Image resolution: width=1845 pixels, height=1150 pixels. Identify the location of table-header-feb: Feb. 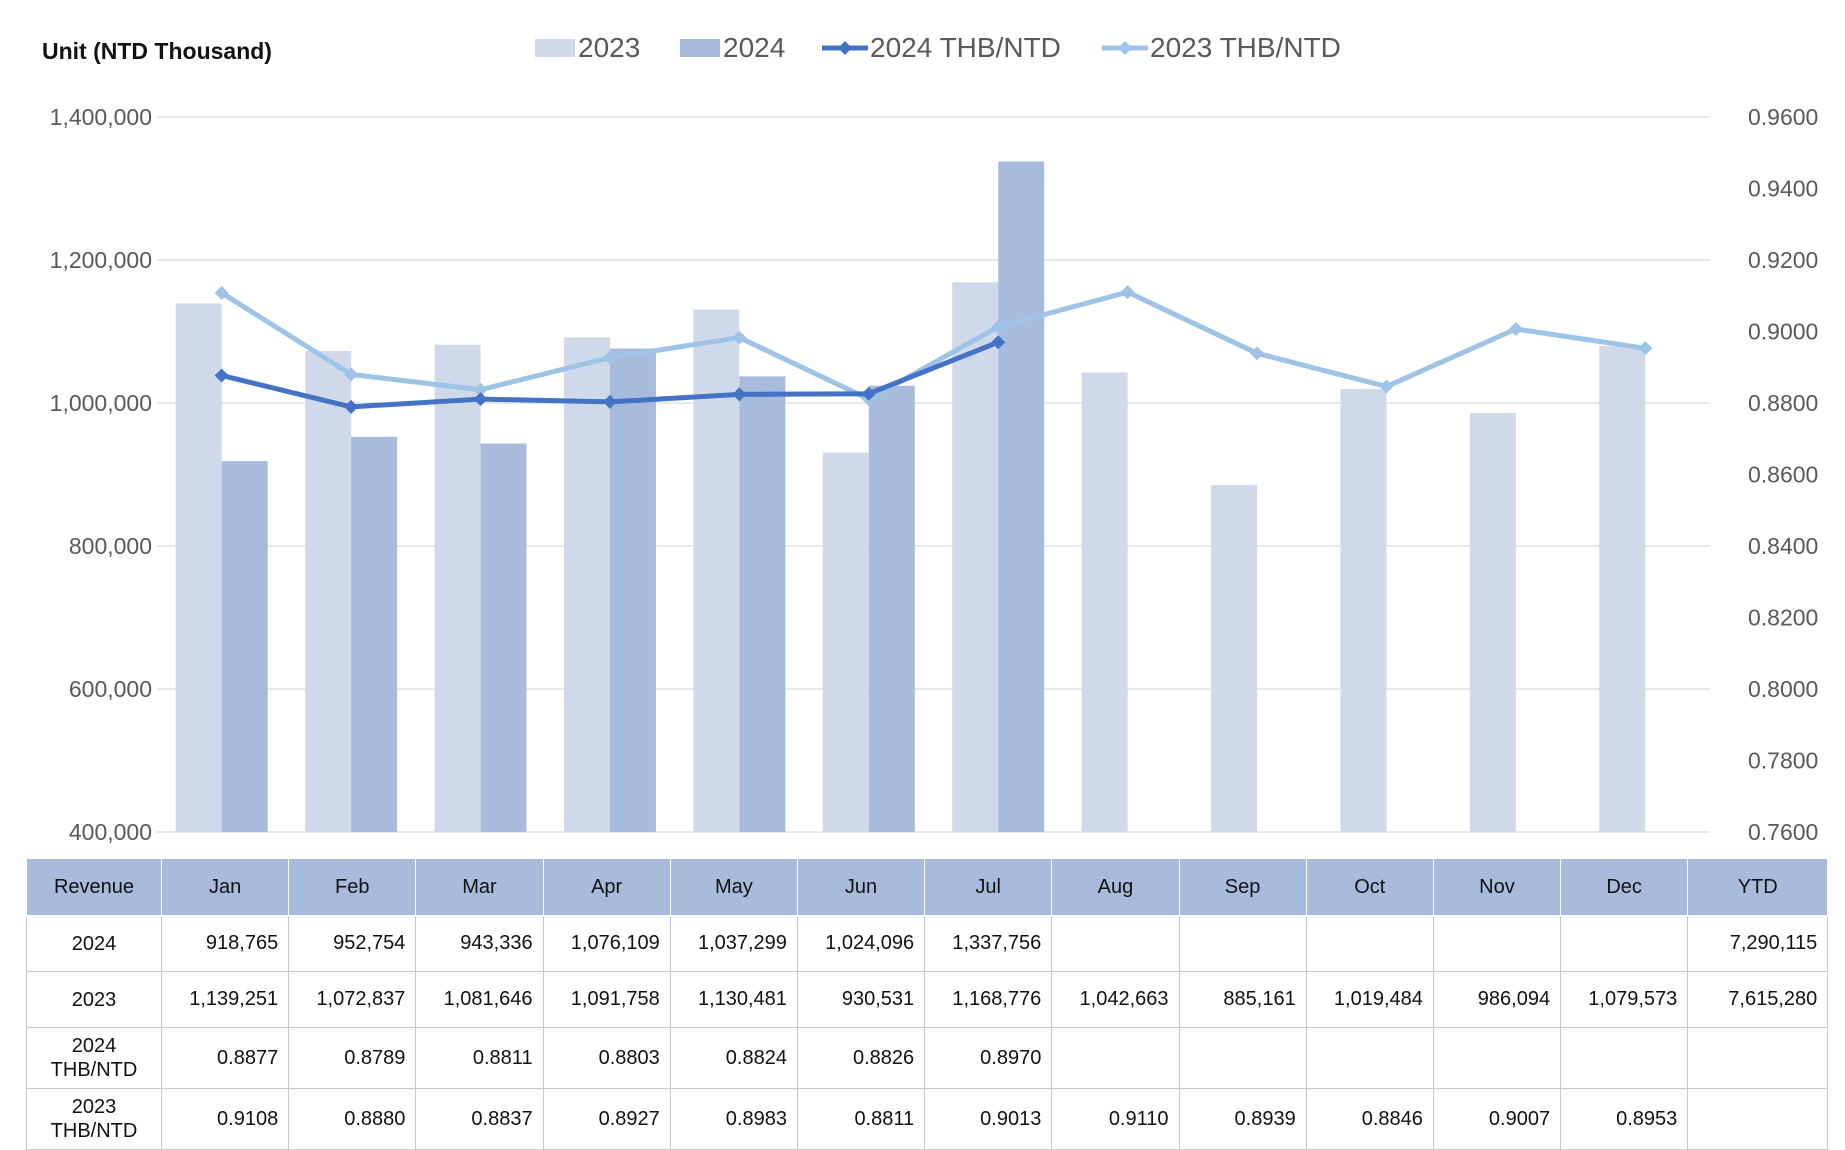
(352, 887).